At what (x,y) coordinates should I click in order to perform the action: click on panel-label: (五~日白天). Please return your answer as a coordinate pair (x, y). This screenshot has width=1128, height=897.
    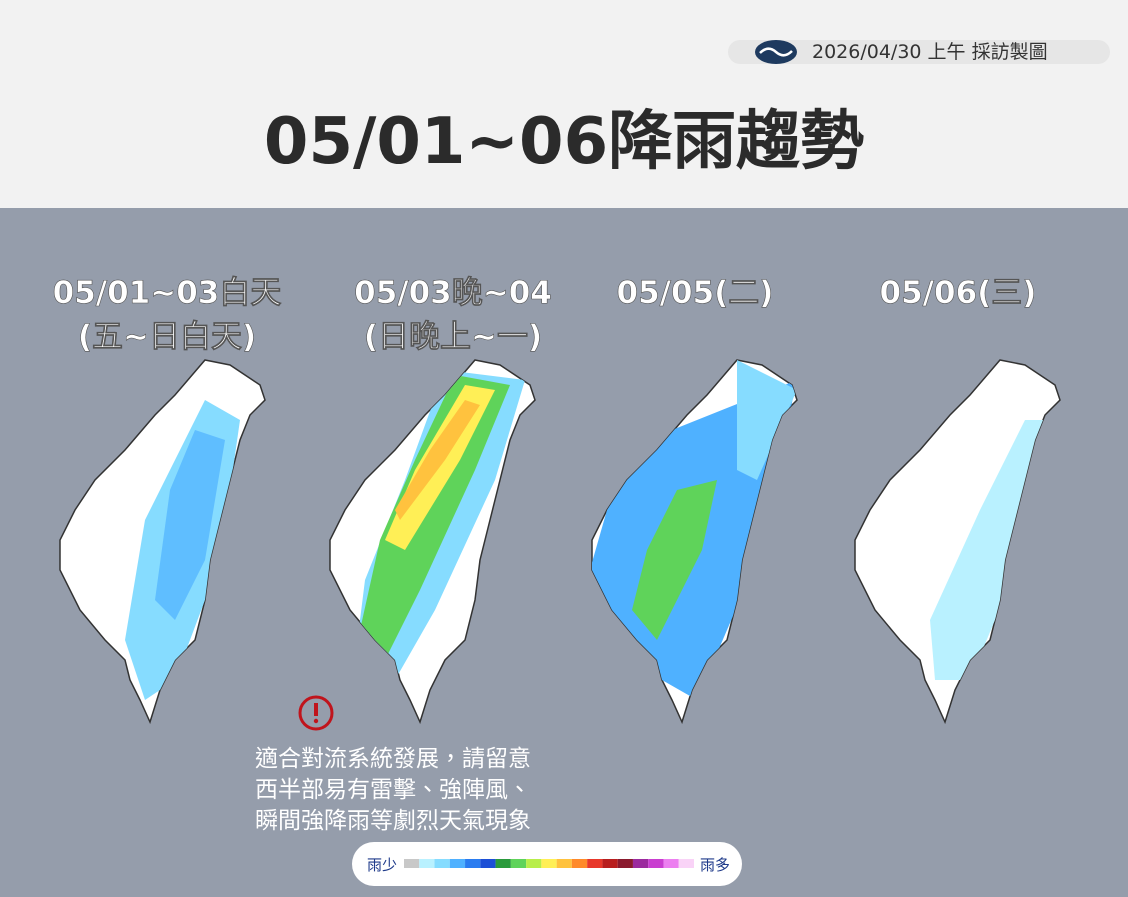
    Looking at the image, I should click on (167, 337).